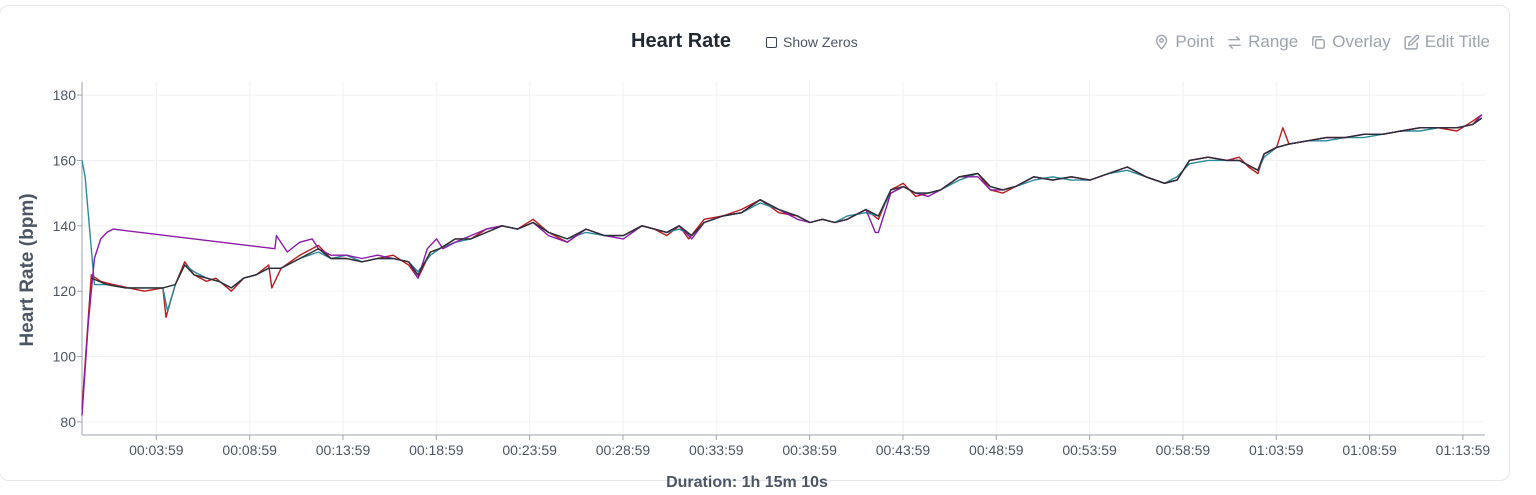 The width and height of the screenshot is (1536, 495). I want to click on x-tick-label: 00:48:59, so click(996, 450).